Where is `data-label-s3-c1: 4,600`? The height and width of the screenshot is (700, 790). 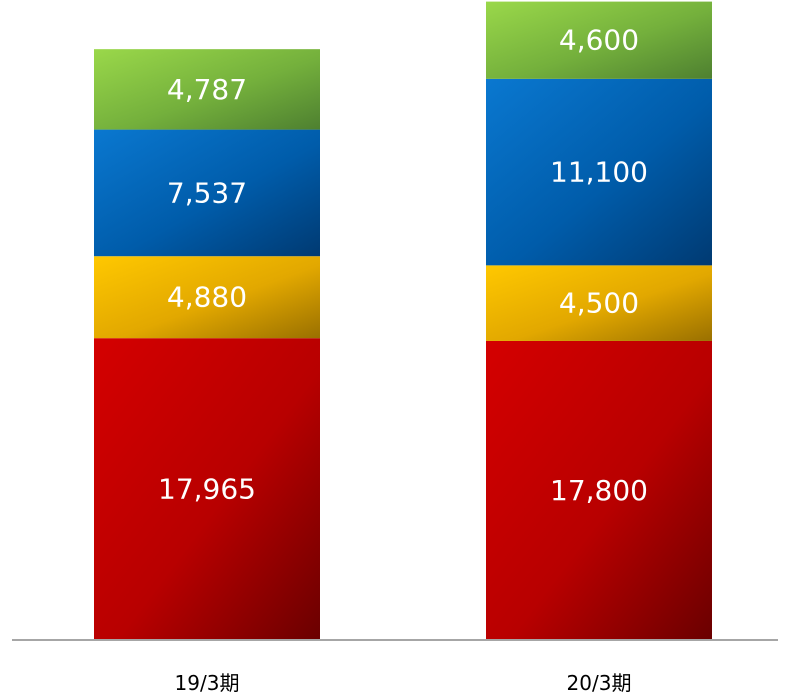
data-label-s3-c1: 4,600 is located at coordinates (599, 40).